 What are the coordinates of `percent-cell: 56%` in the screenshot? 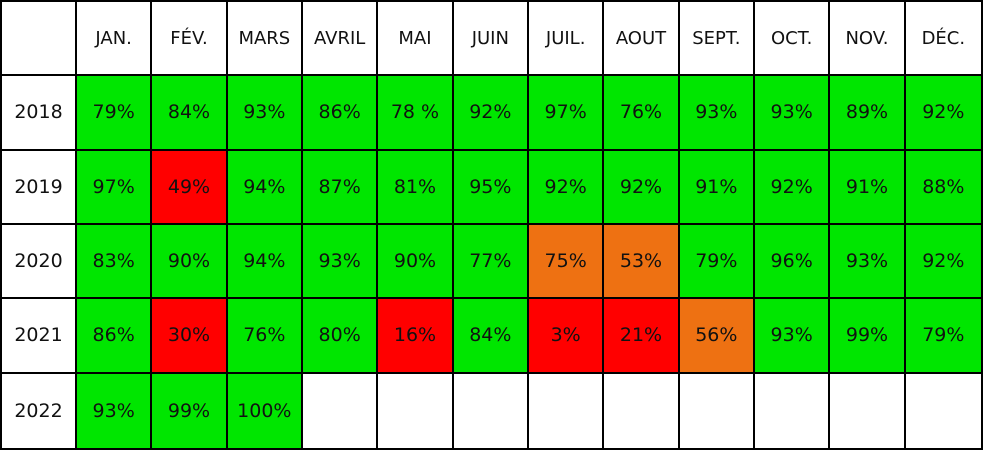 It's located at (717, 336).